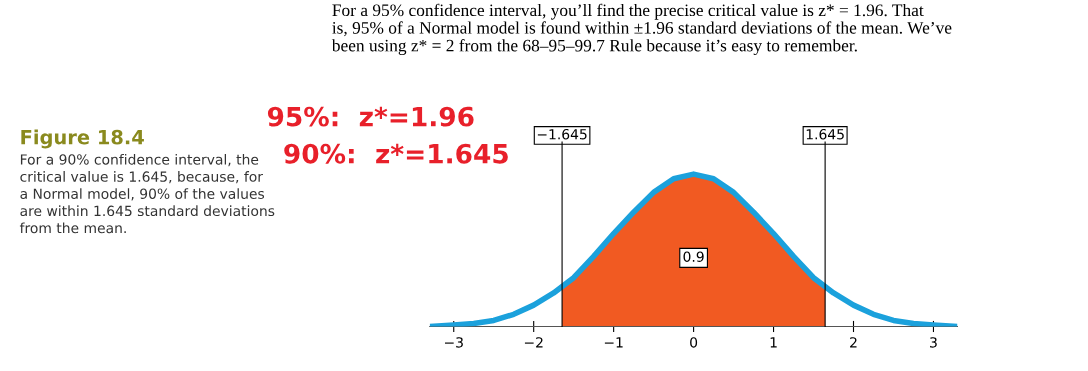 This screenshot has width=1088, height=371. I want to click on x-tick-label: 0, so click(694, 342).